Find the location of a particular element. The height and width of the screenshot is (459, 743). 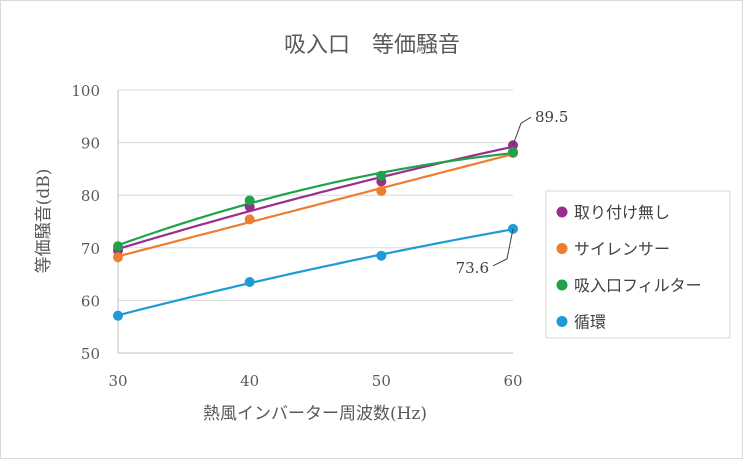

x-tick-label: 50 is located at coordinates (381, 381).